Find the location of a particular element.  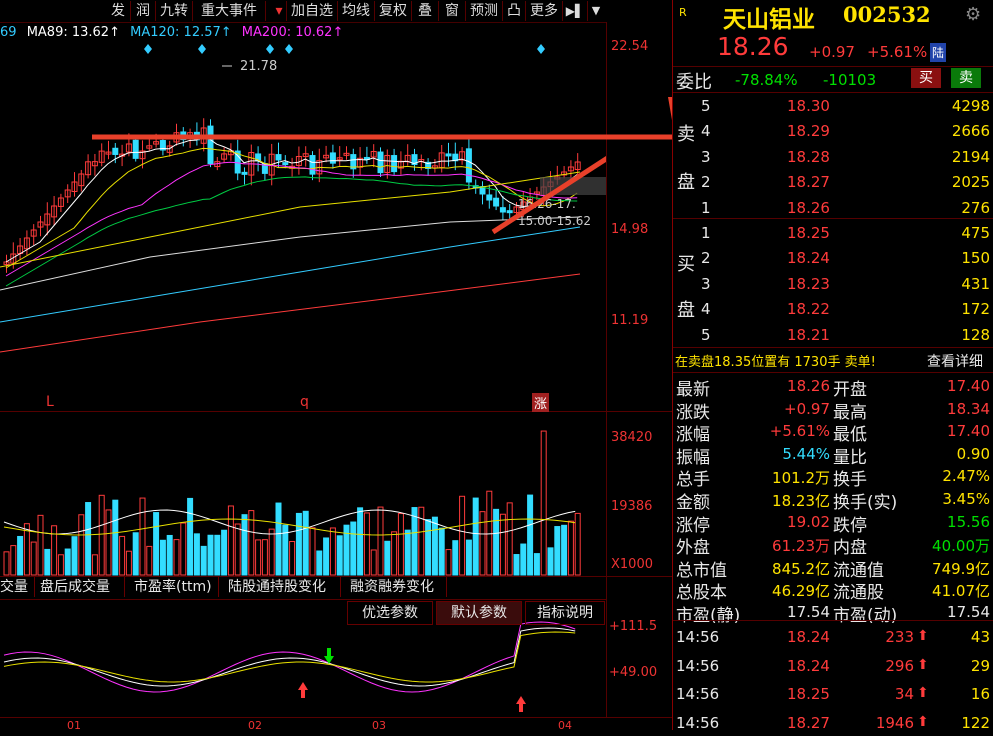

tab-hk-connect-holding: 陆股通持股变化 is located at coordinates (284, 587).